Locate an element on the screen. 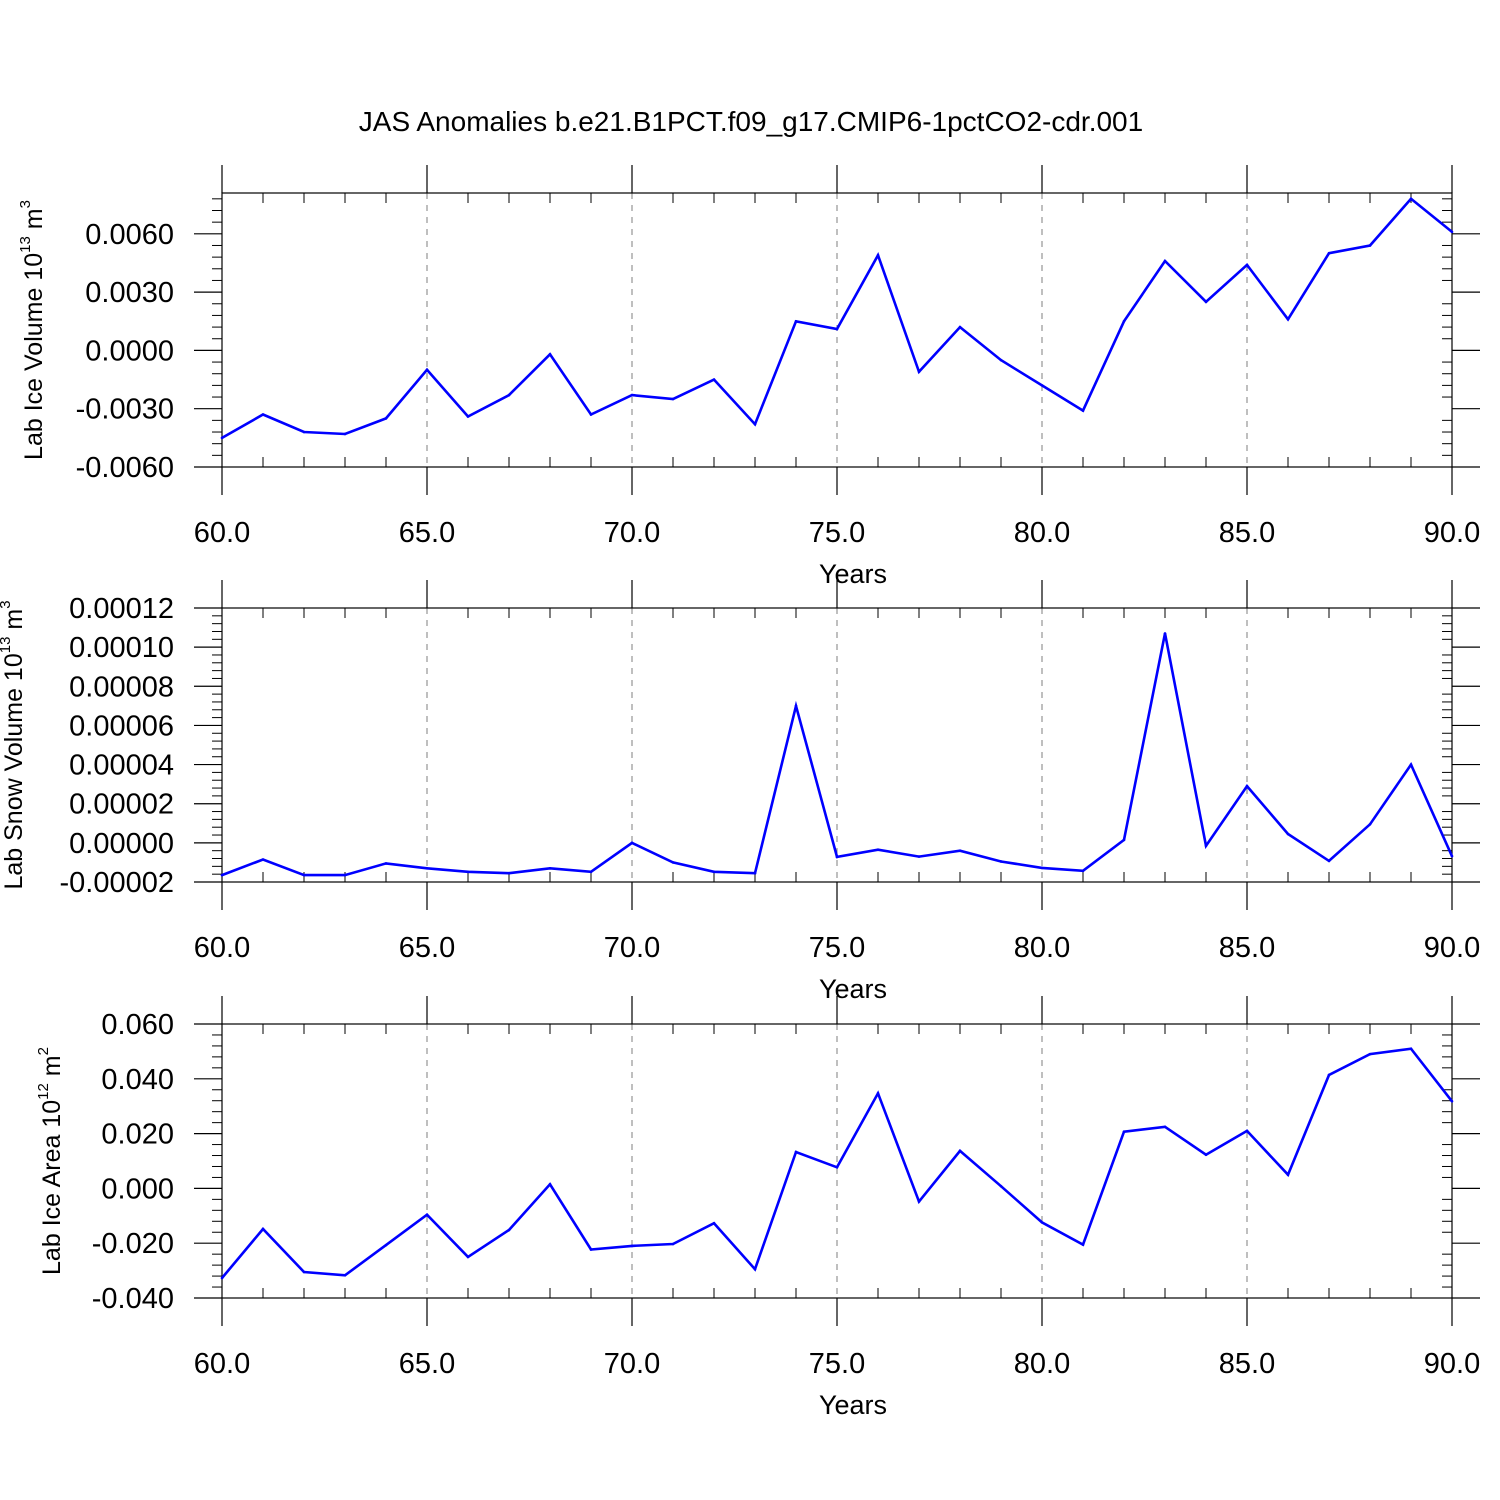 Image resolution: width=1500 pixels, height=1500 pixels. y-tick-label: 0.020 is located at coordinates (137, 1135).